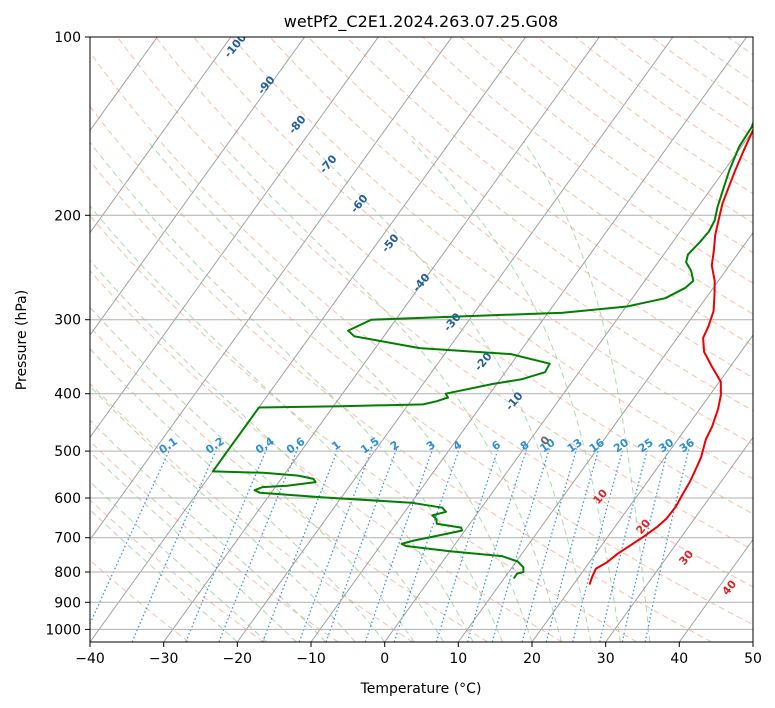 The height and width of the screenshot is (708, 775). What do you see at coordinates (67, 452) in the screenshot?
I see `y-tick-label: 500` at bounding box center [67, 452].